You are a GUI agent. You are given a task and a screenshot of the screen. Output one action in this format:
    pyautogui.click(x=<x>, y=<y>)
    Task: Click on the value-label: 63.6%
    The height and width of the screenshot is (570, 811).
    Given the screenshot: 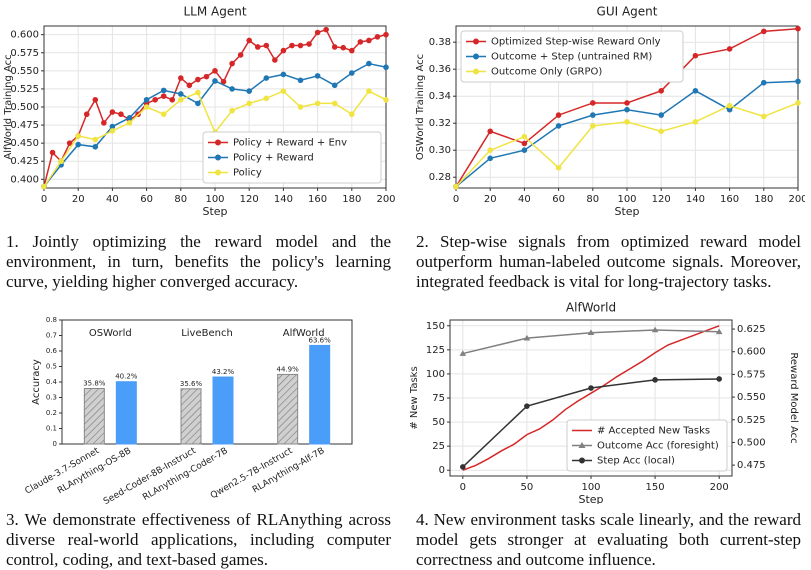 What is the action you would take?
    pyautogui.click(x=320, y=340)
    